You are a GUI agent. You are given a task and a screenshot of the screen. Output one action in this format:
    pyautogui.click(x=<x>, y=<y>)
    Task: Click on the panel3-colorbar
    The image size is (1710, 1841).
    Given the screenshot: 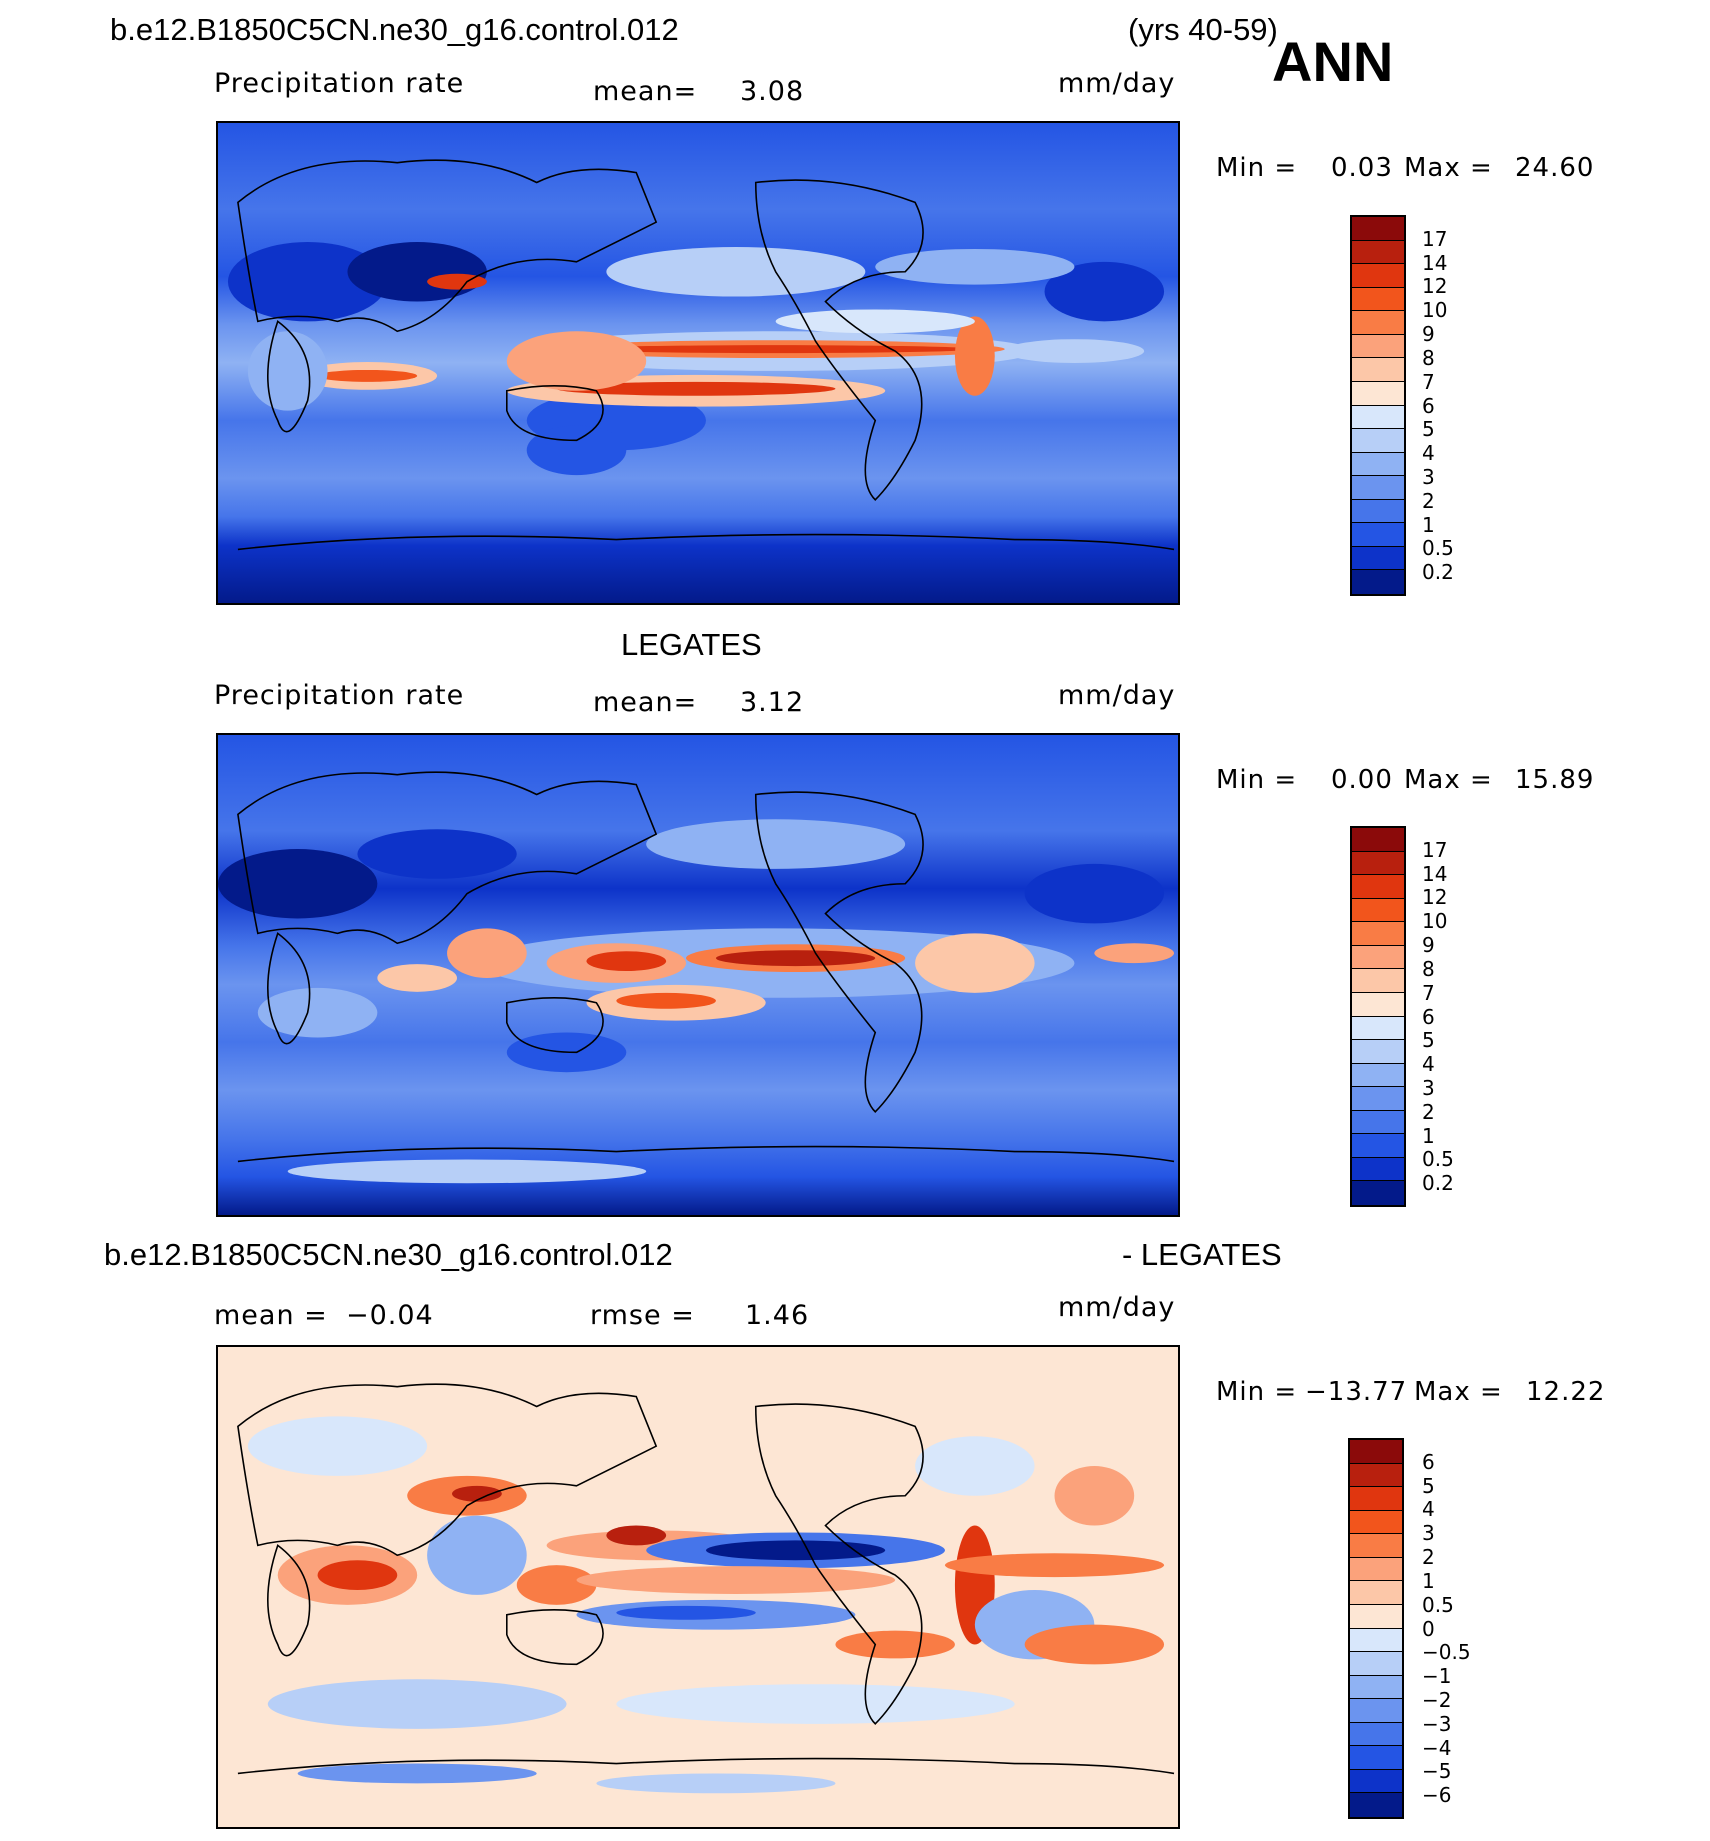 What is the action you would take?
    pyautogui.click(x=1376, y=1628)
    